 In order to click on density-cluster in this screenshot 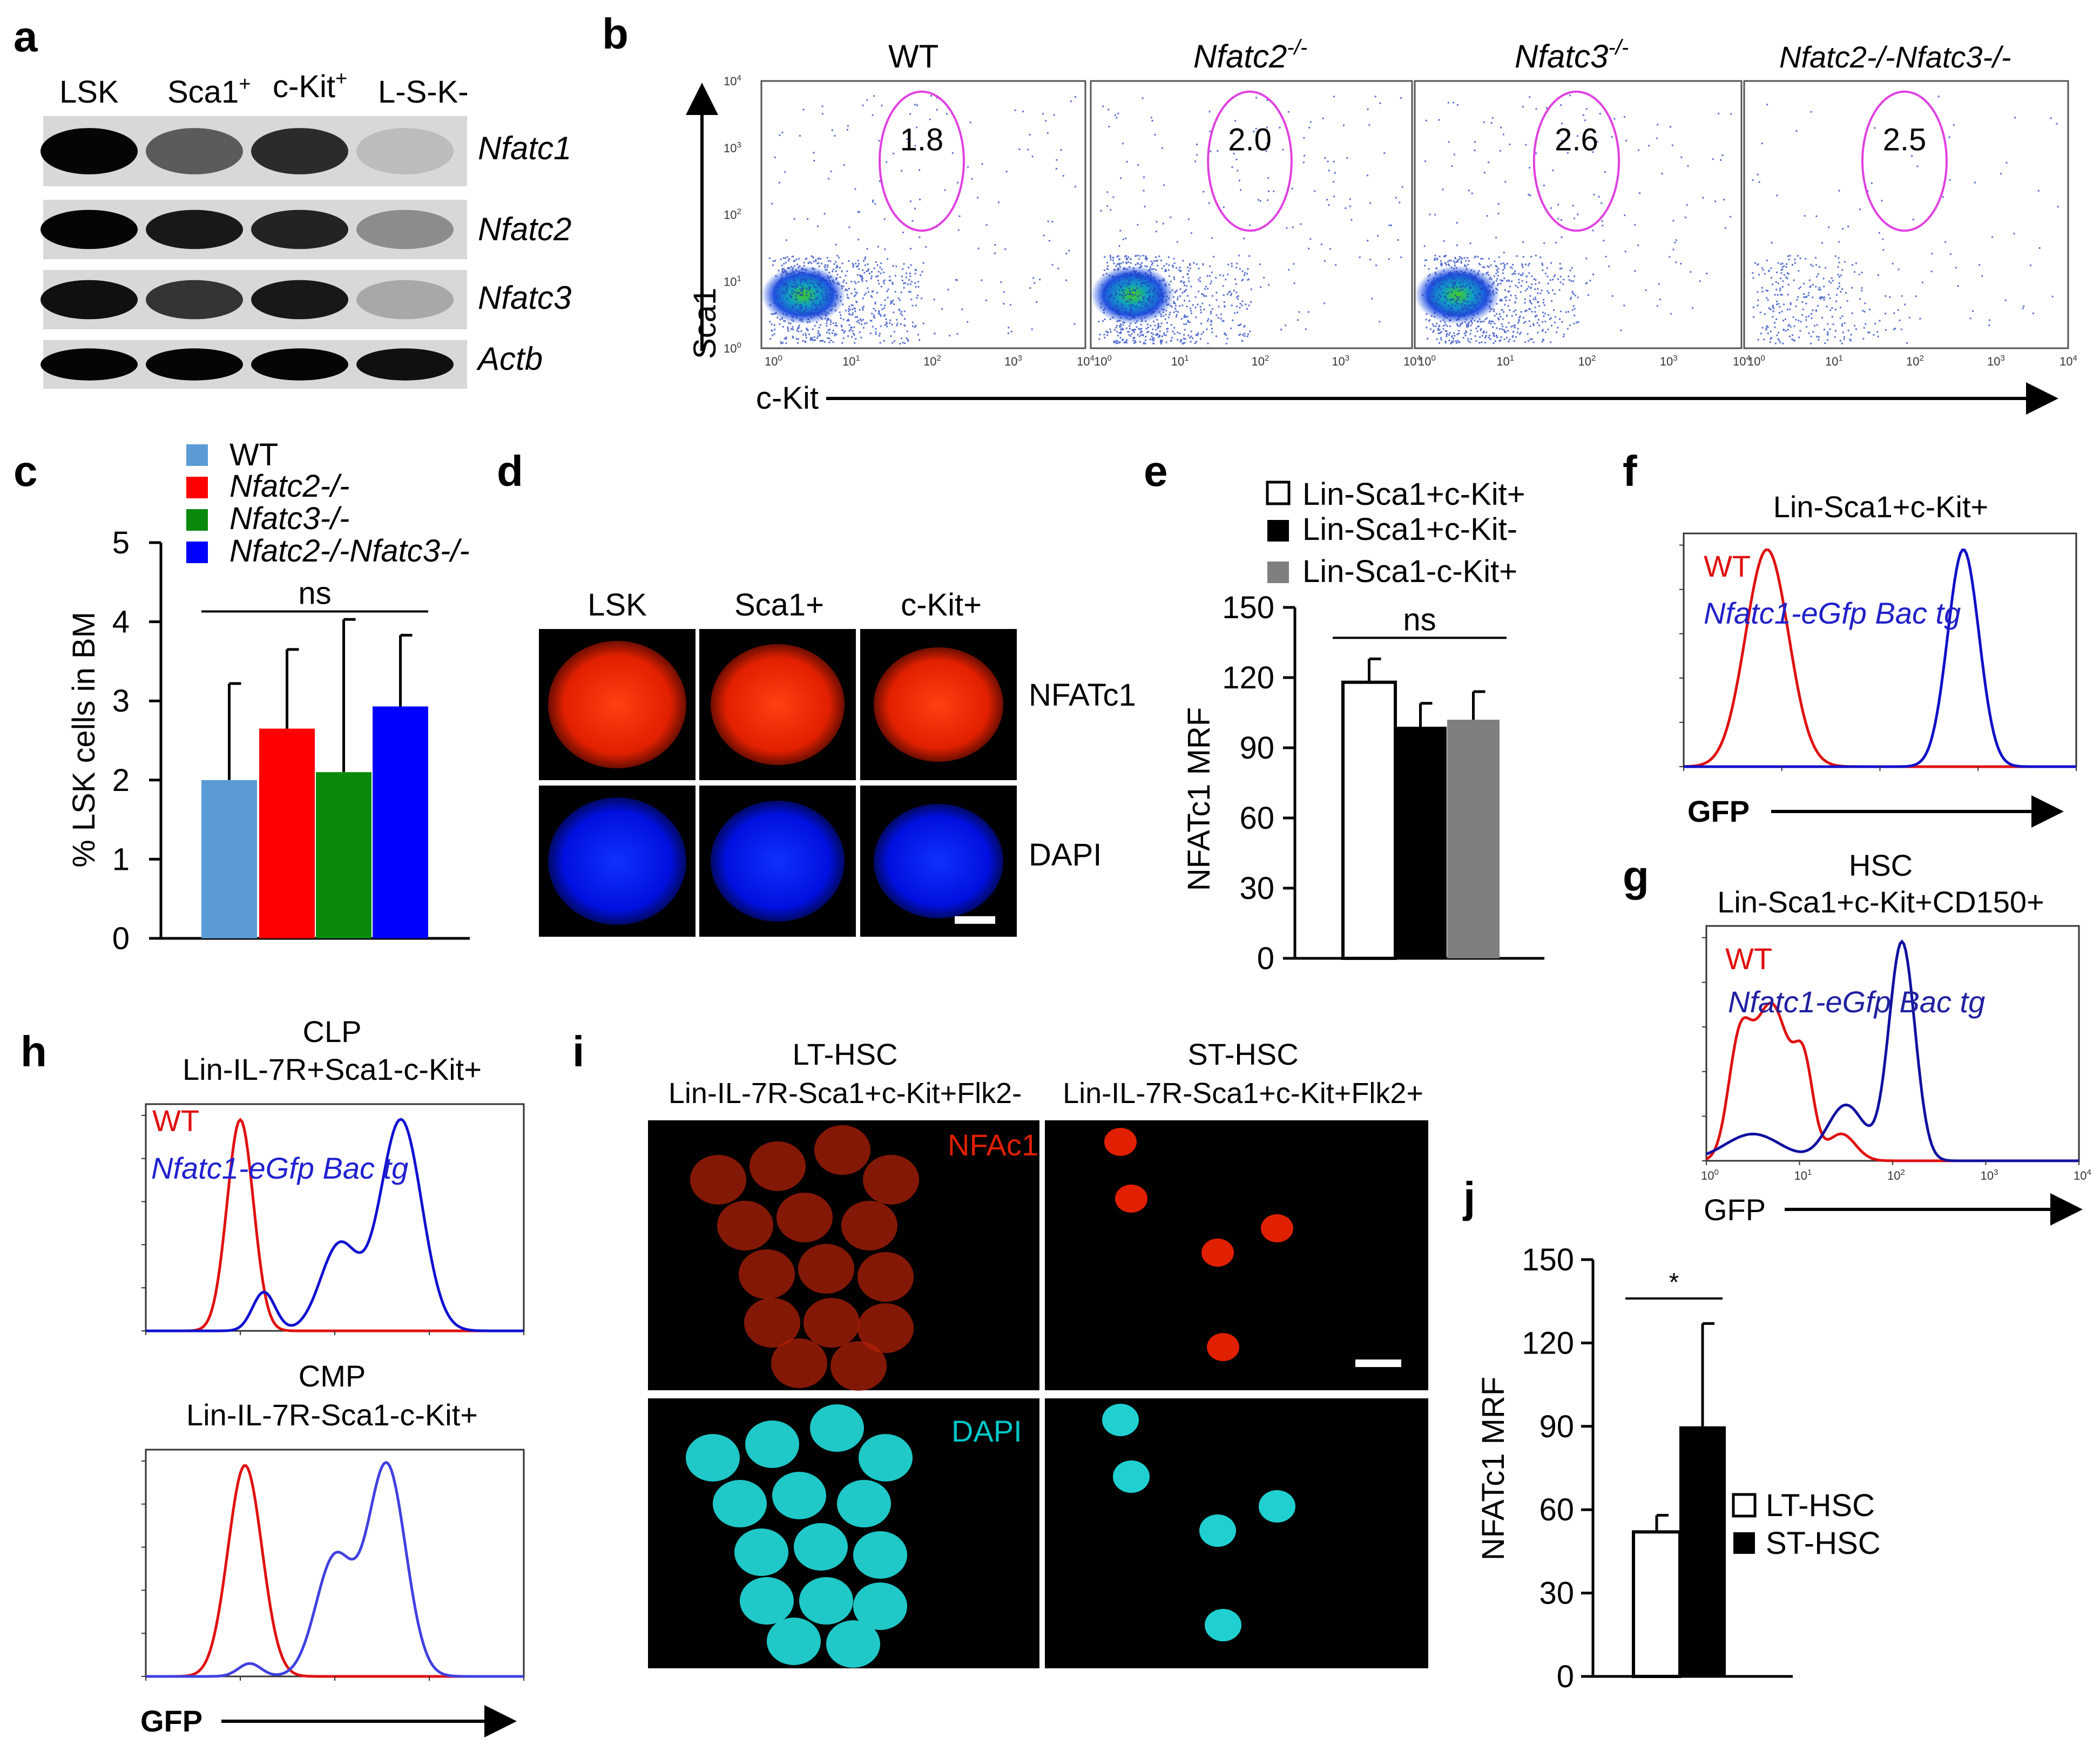, I will do `click(1458, 295)`.